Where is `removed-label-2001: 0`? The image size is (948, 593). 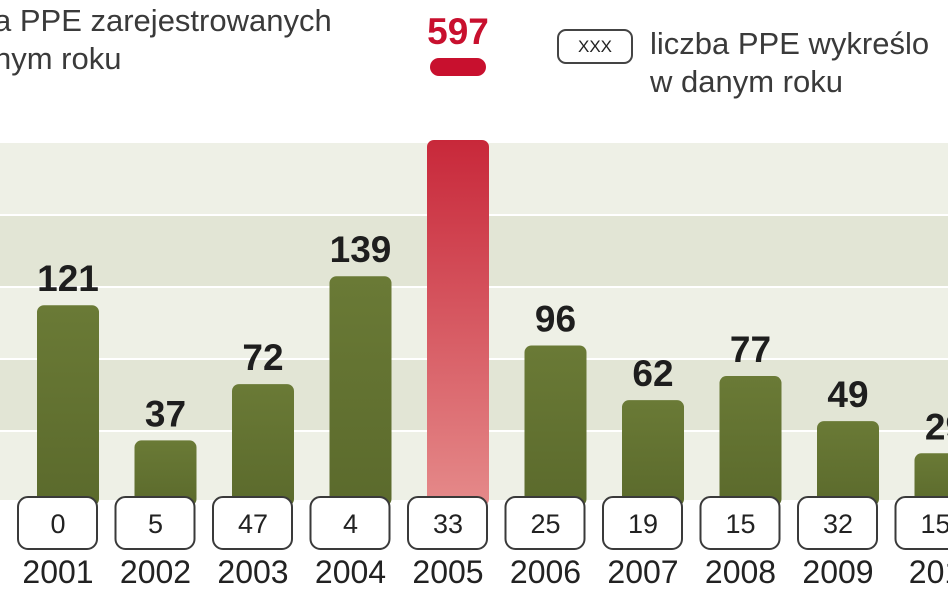 removed-label-2001: 0 is located at coordinates (57, 524).